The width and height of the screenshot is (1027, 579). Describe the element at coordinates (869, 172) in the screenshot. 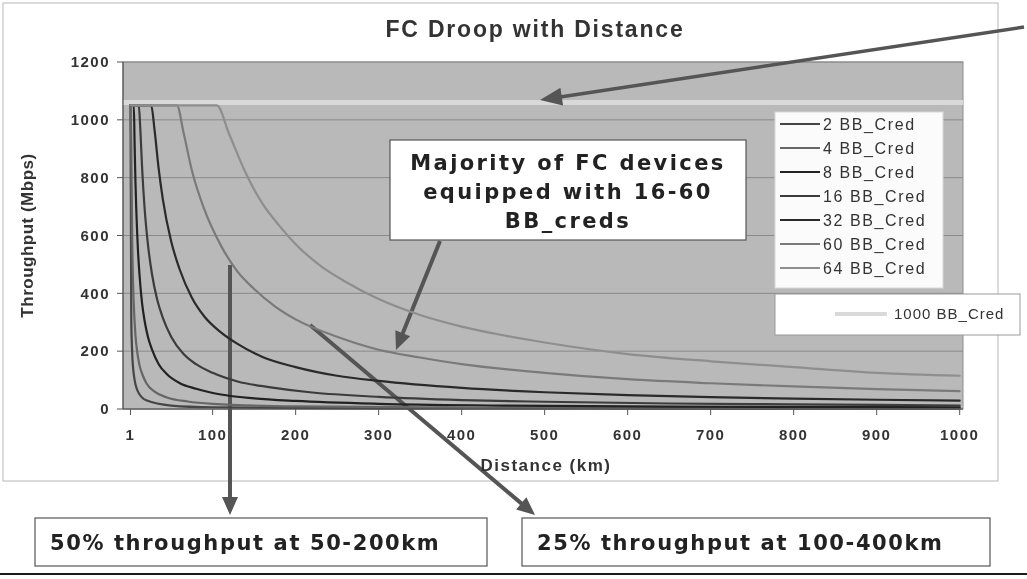

I see `legend-label: 8 BB_Cred` at that location.